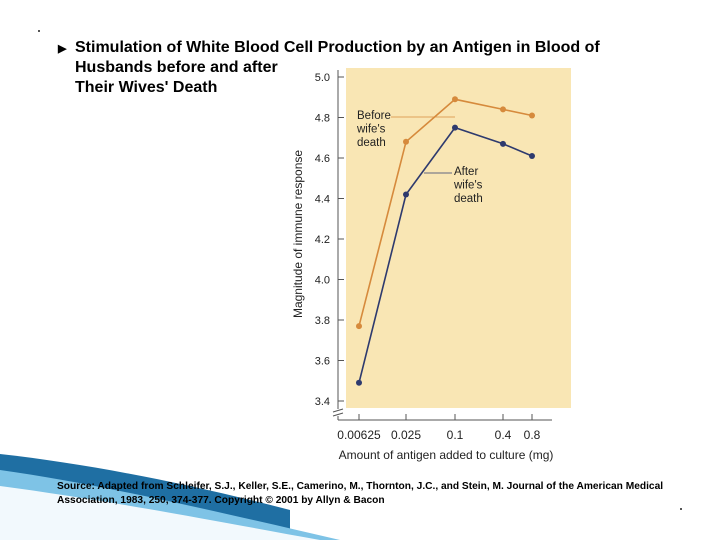 This screenshot has height=540, width=720. I want to click on x-tick-label: 0.025, so click(406, 435).